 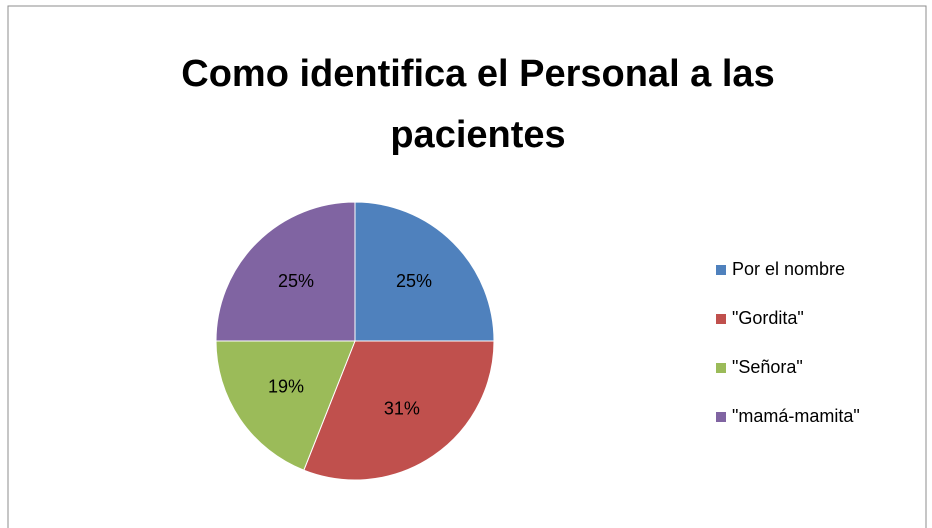 What do you see at coordinates (286, 387) in the screenshot?
I see `data-label: 19%` at bounding box center [286, 387].